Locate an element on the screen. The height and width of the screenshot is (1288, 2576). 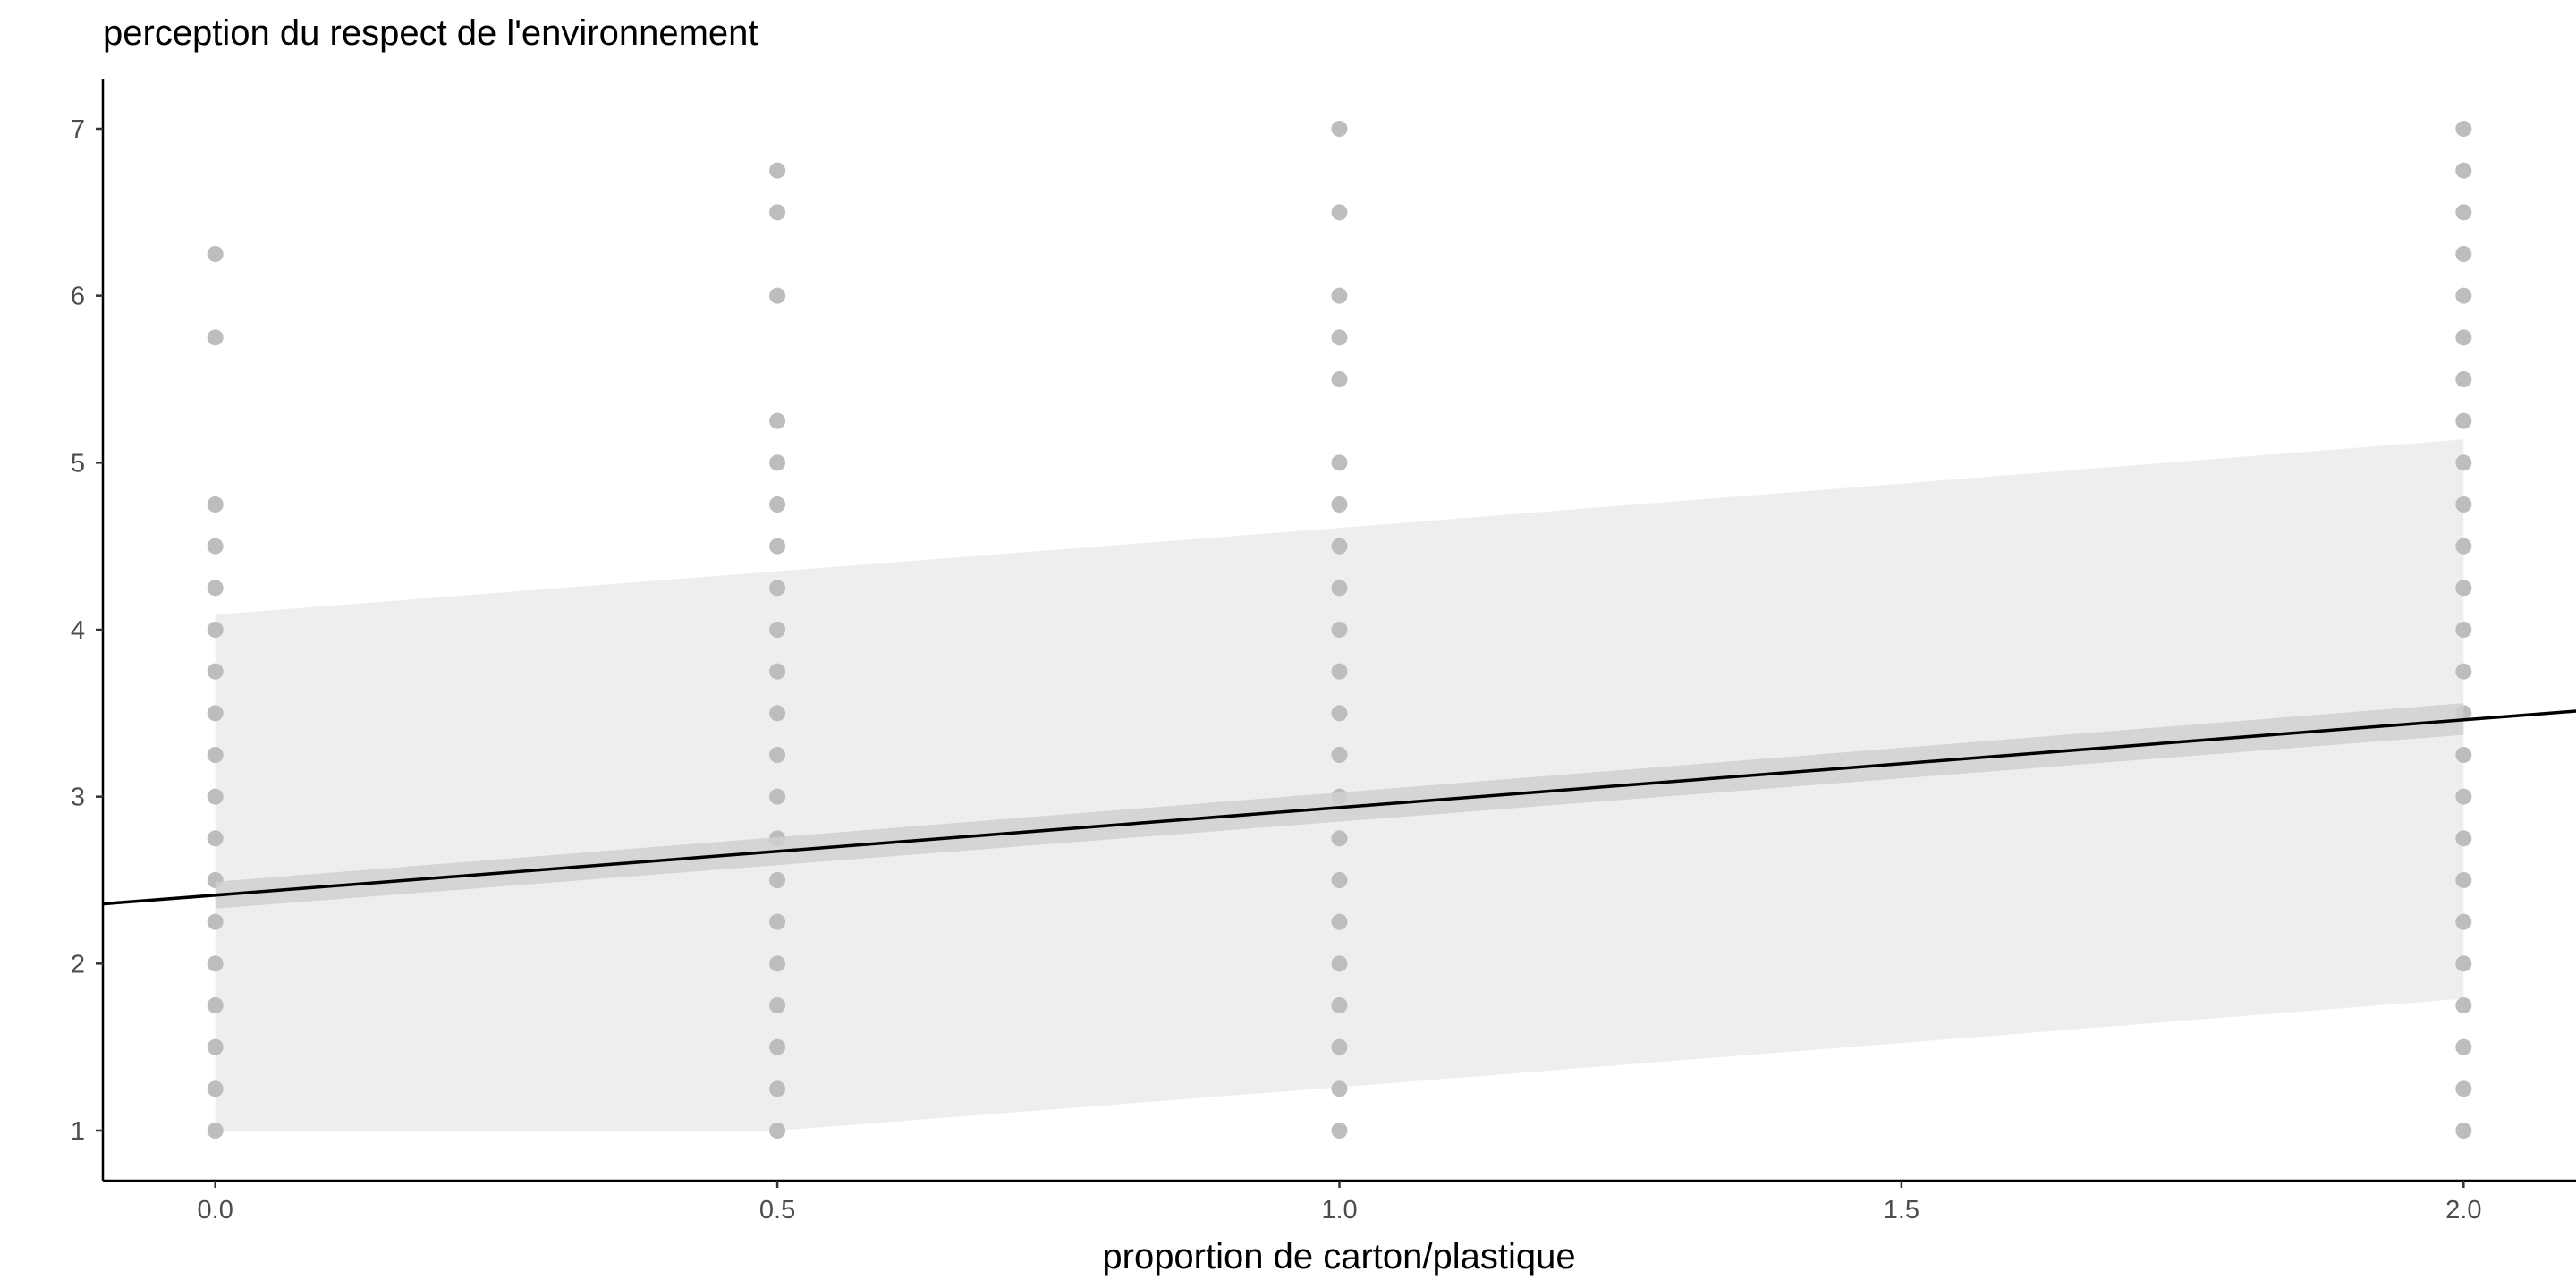
y-tick-label: 4 is located at coordinates (78, 630).